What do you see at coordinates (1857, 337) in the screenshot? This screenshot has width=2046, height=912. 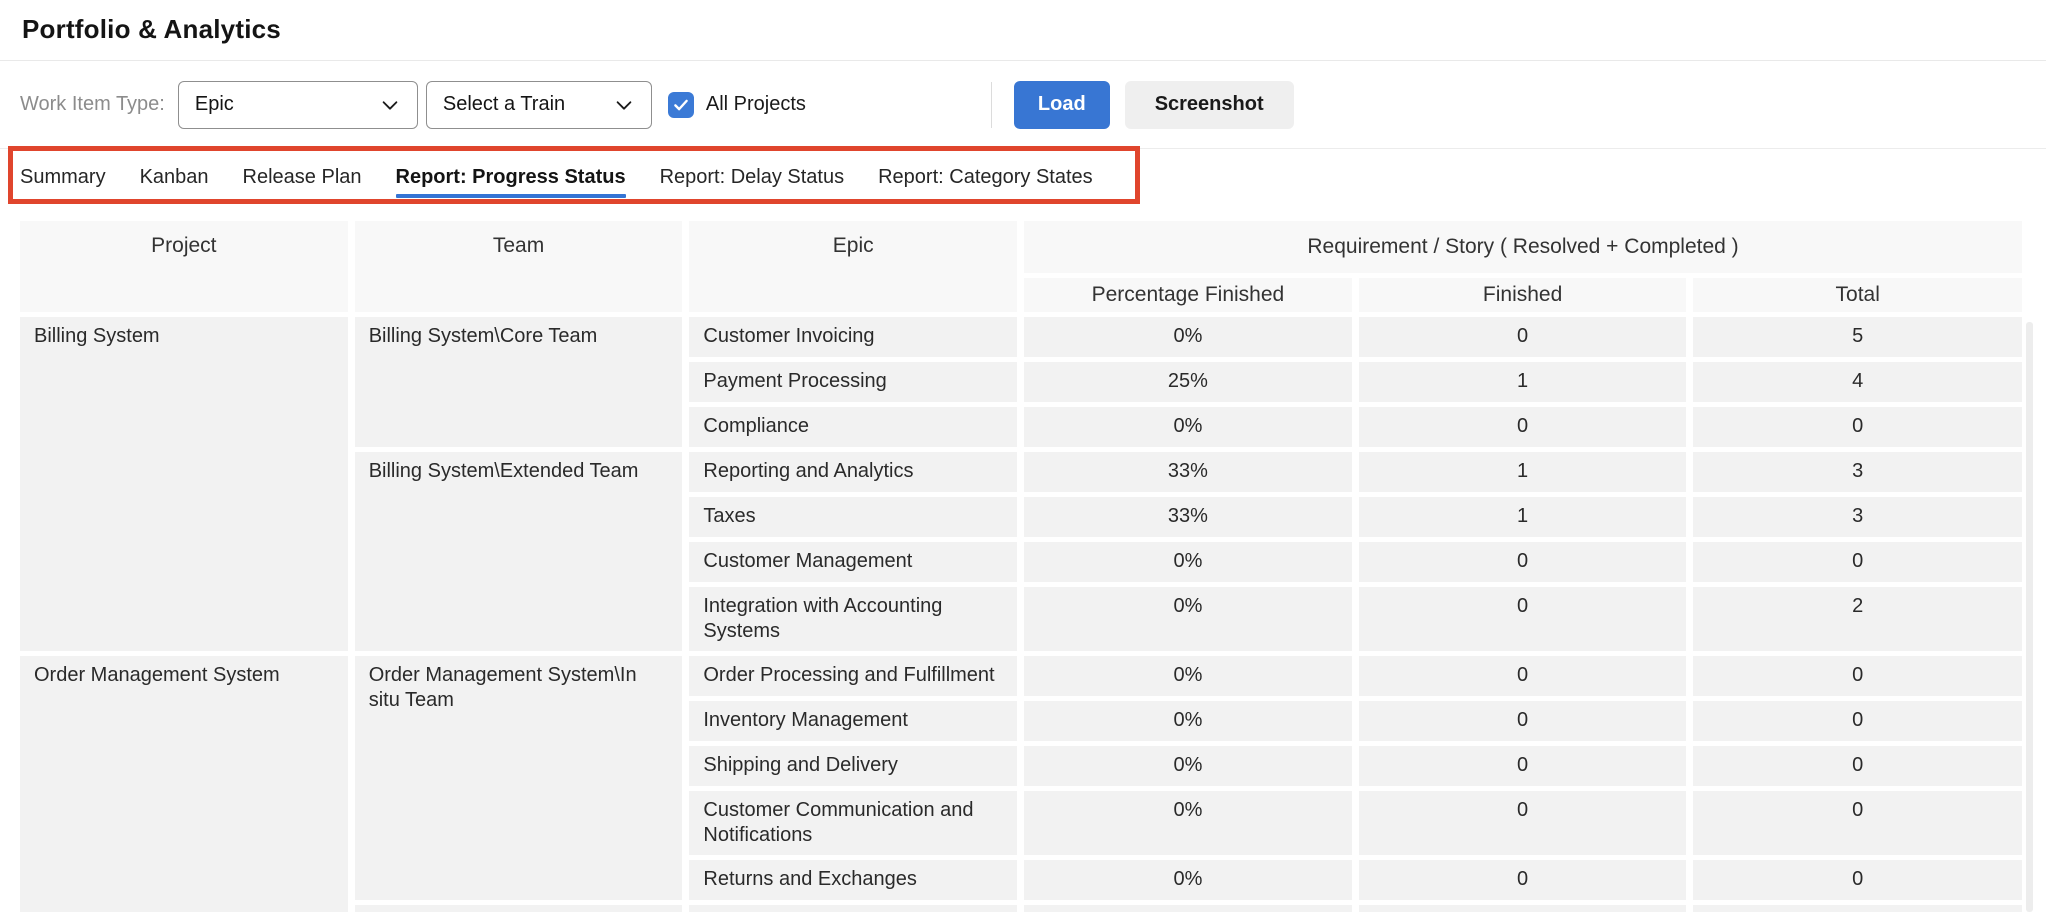 I see `total-cell: 5` at bounding box center [1857, 337].